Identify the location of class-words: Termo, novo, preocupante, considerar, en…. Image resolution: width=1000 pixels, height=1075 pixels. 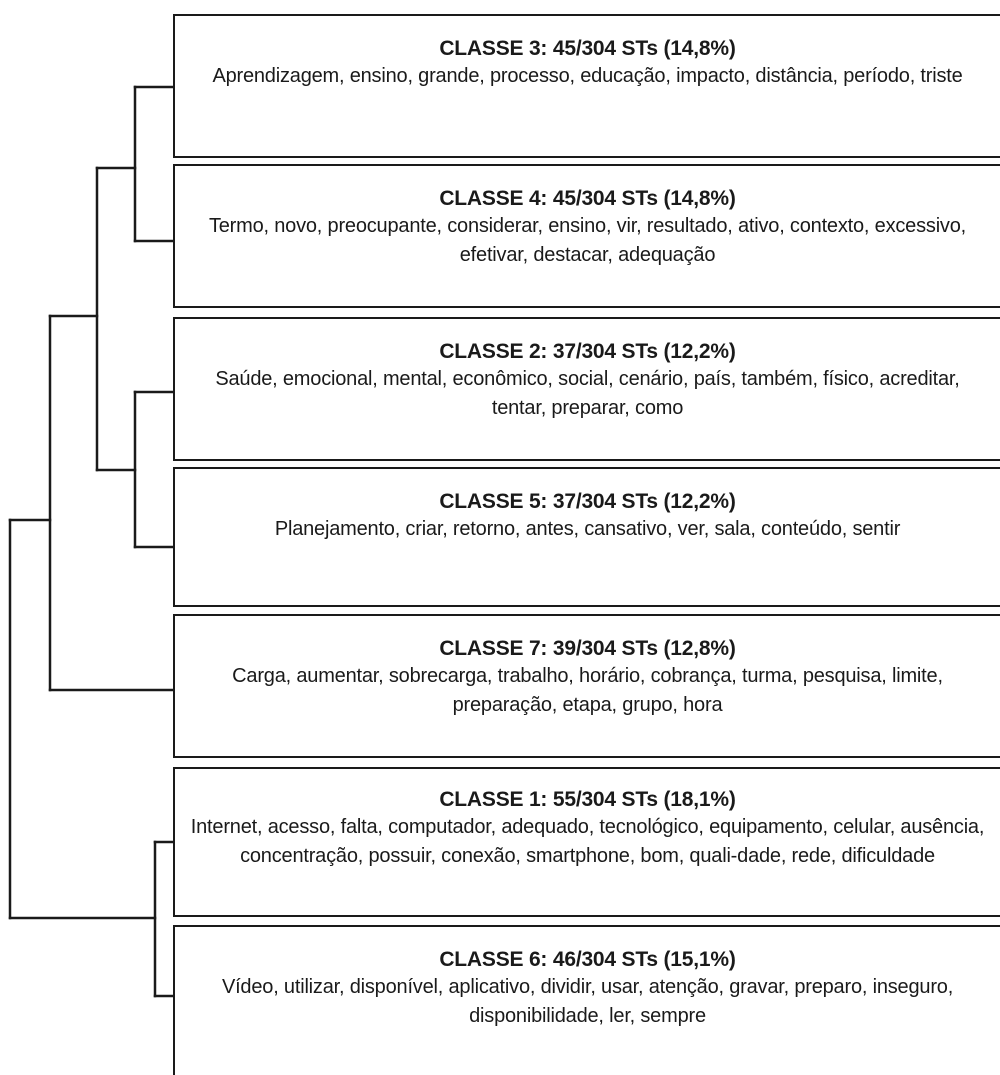
(587, 240).